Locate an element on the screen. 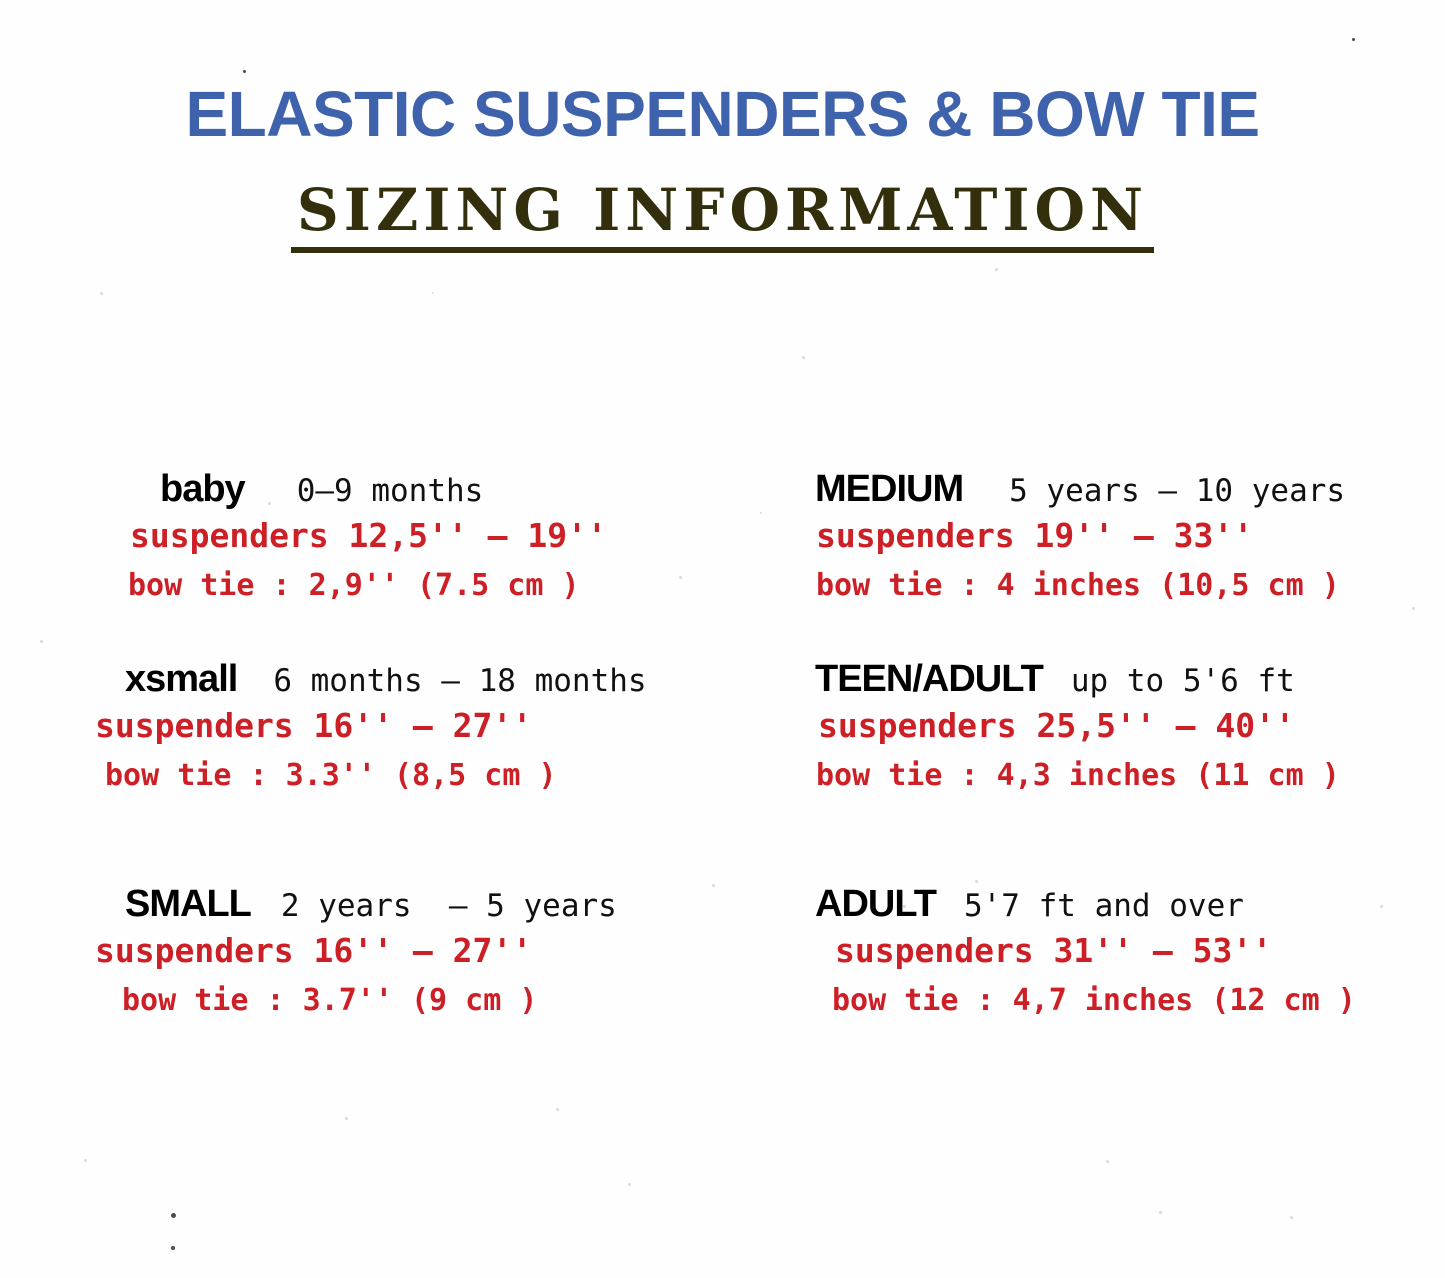 This screenshot has width=1445, height=1278. size-label: MEDIUM is located at coordinates (889, 489).